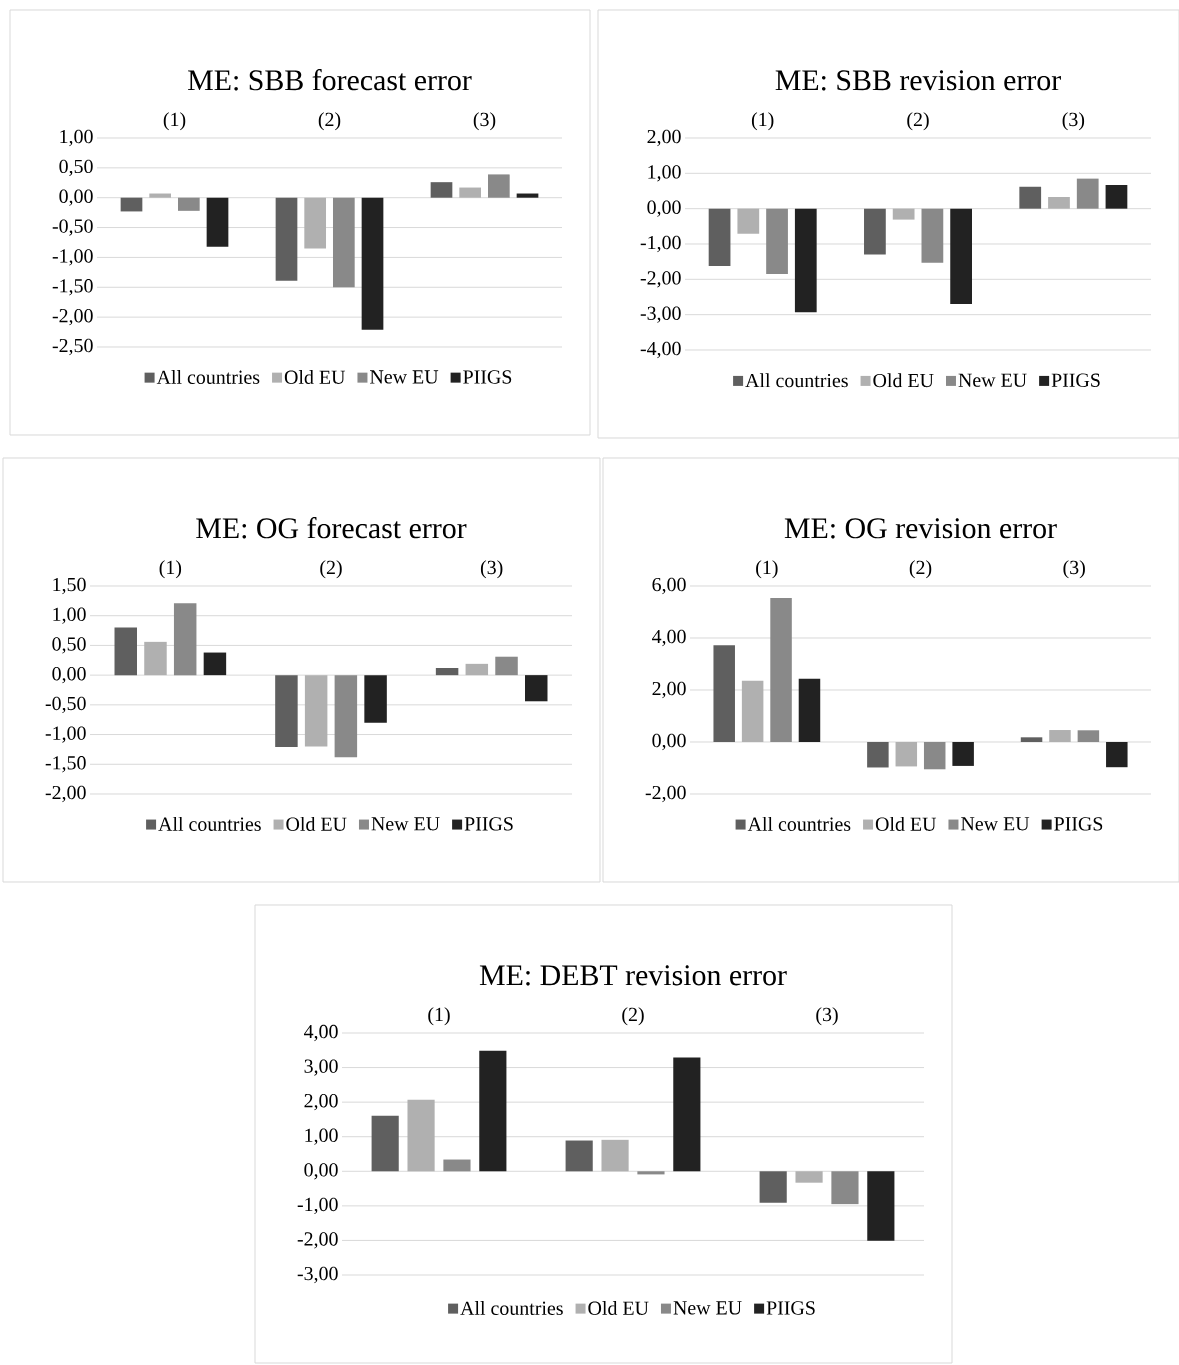 The image size is (1179, 1365). What do you see at coordinates (330, 80) in the screenshot?
I see `chart-title: ME: SBB forecast error` at bounding box center [330, 80].